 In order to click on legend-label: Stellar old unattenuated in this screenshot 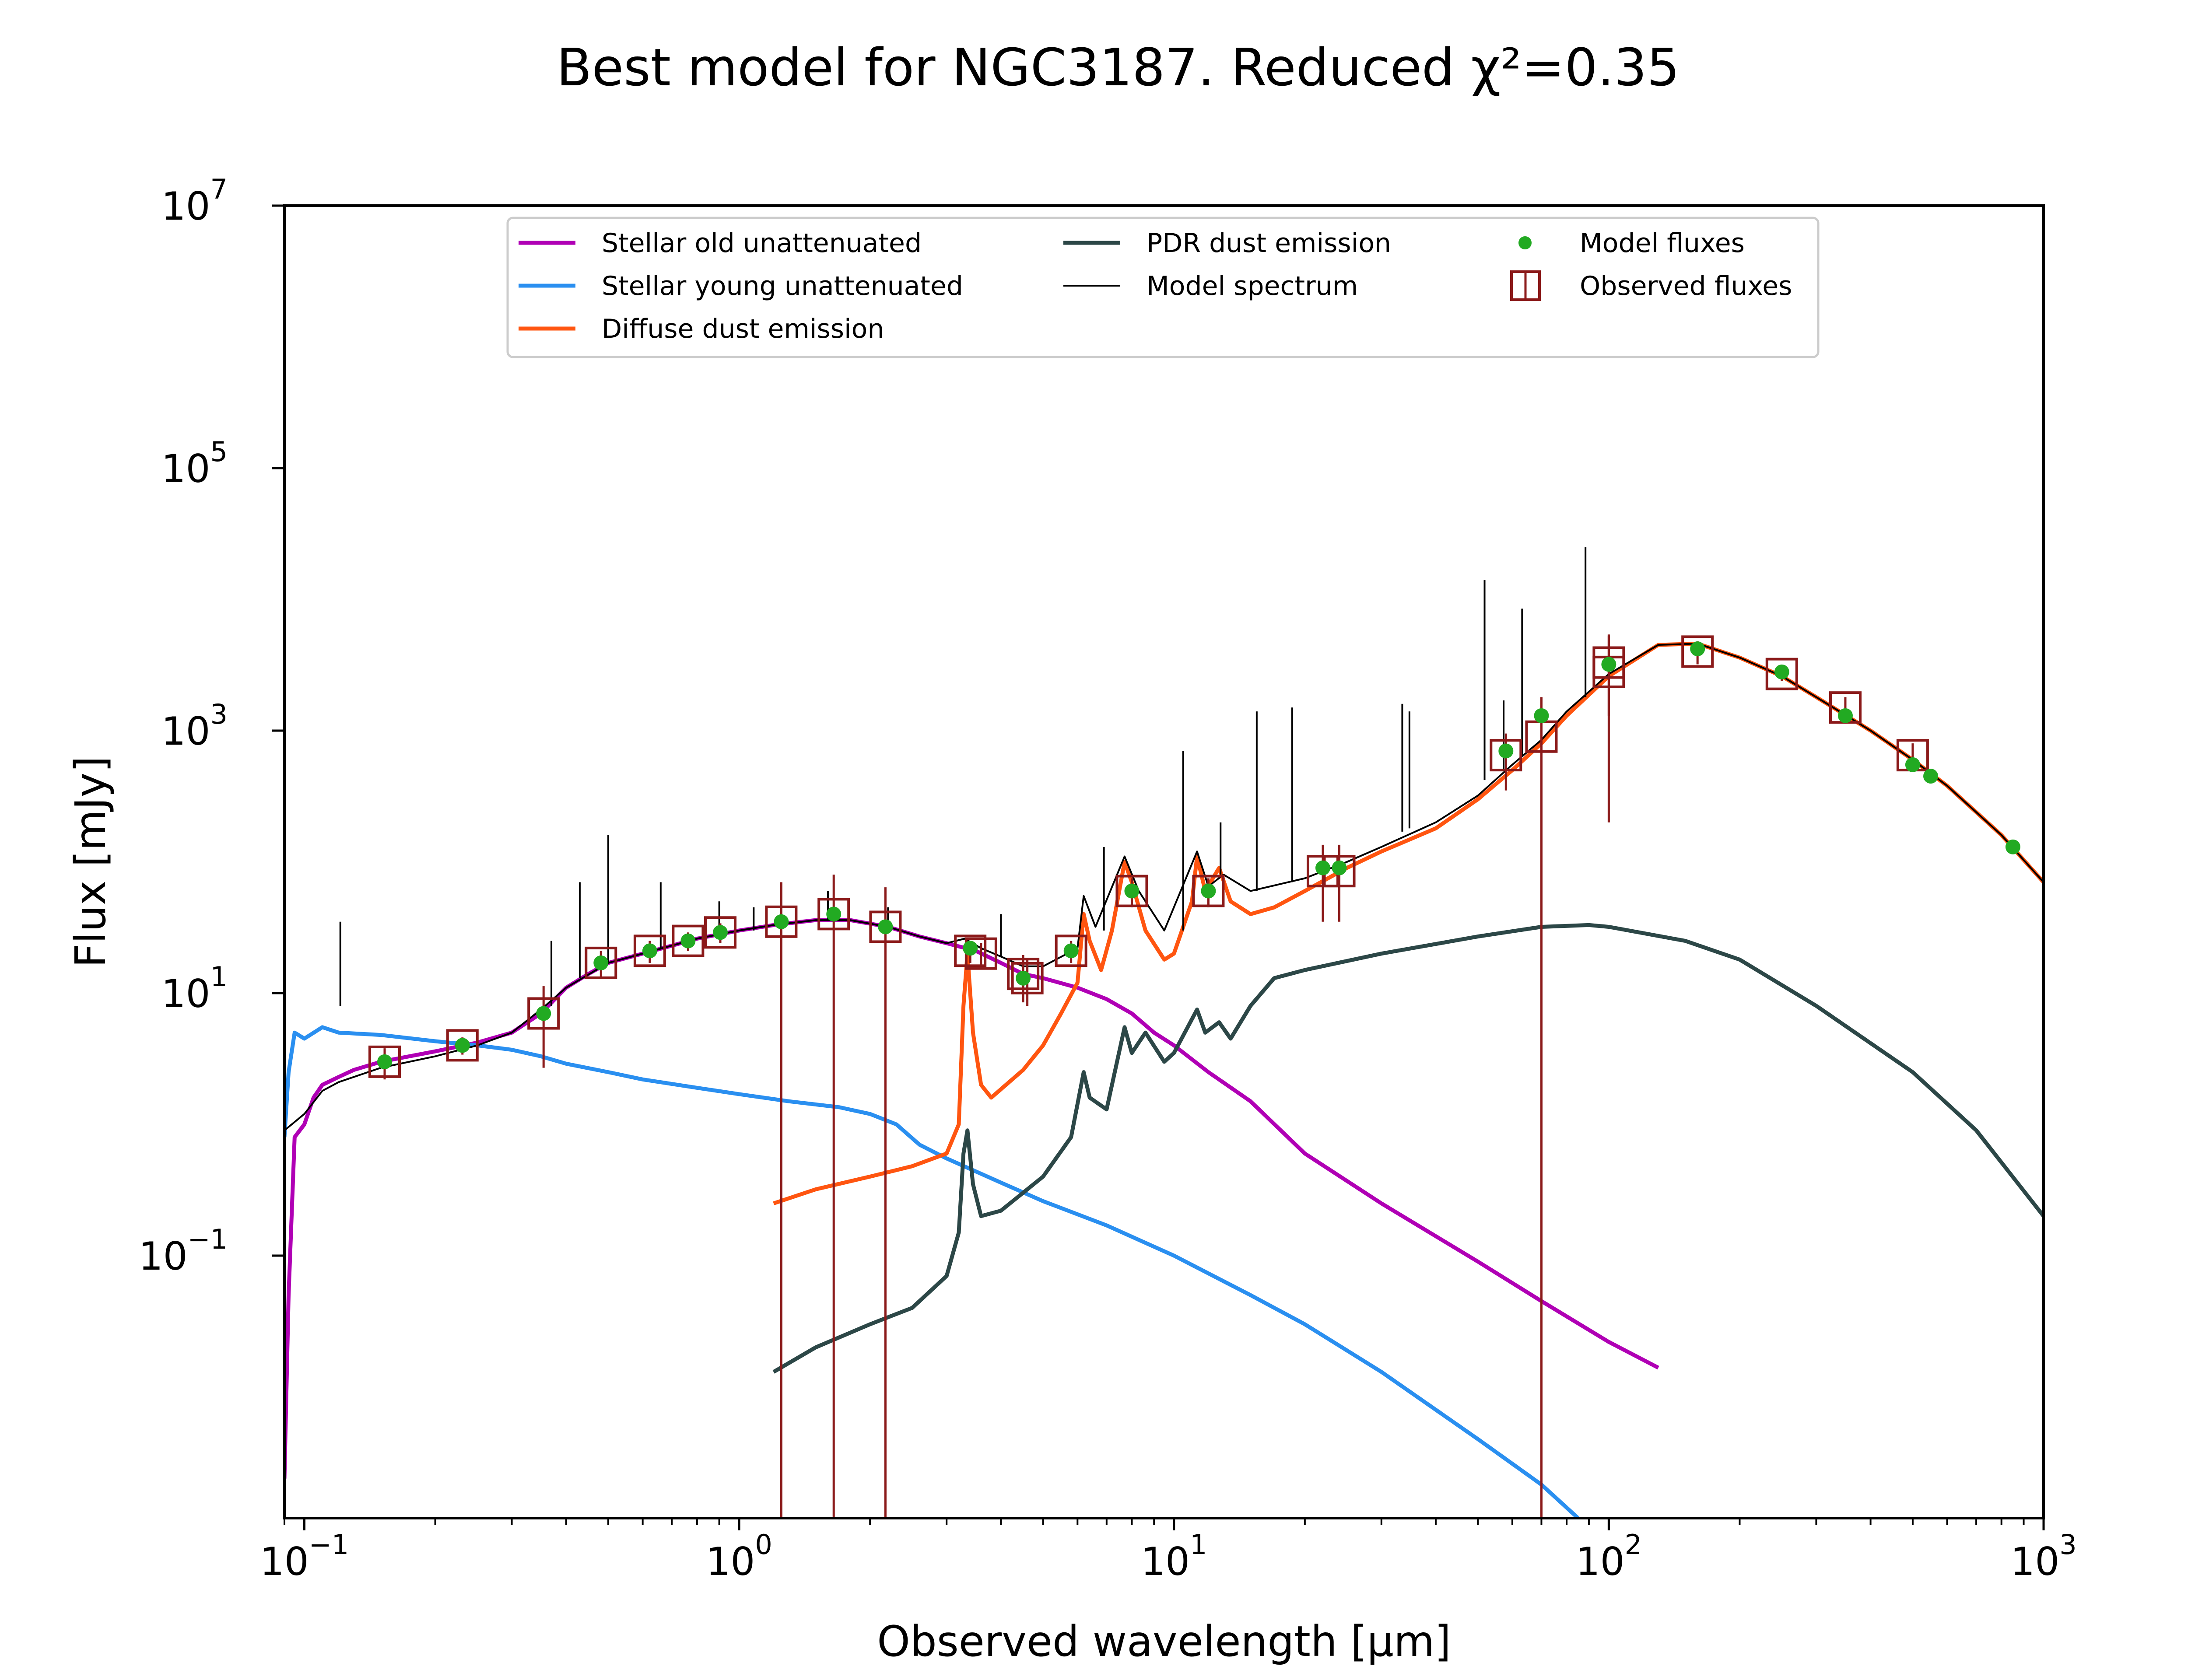, I will do `click(762, 243)`.